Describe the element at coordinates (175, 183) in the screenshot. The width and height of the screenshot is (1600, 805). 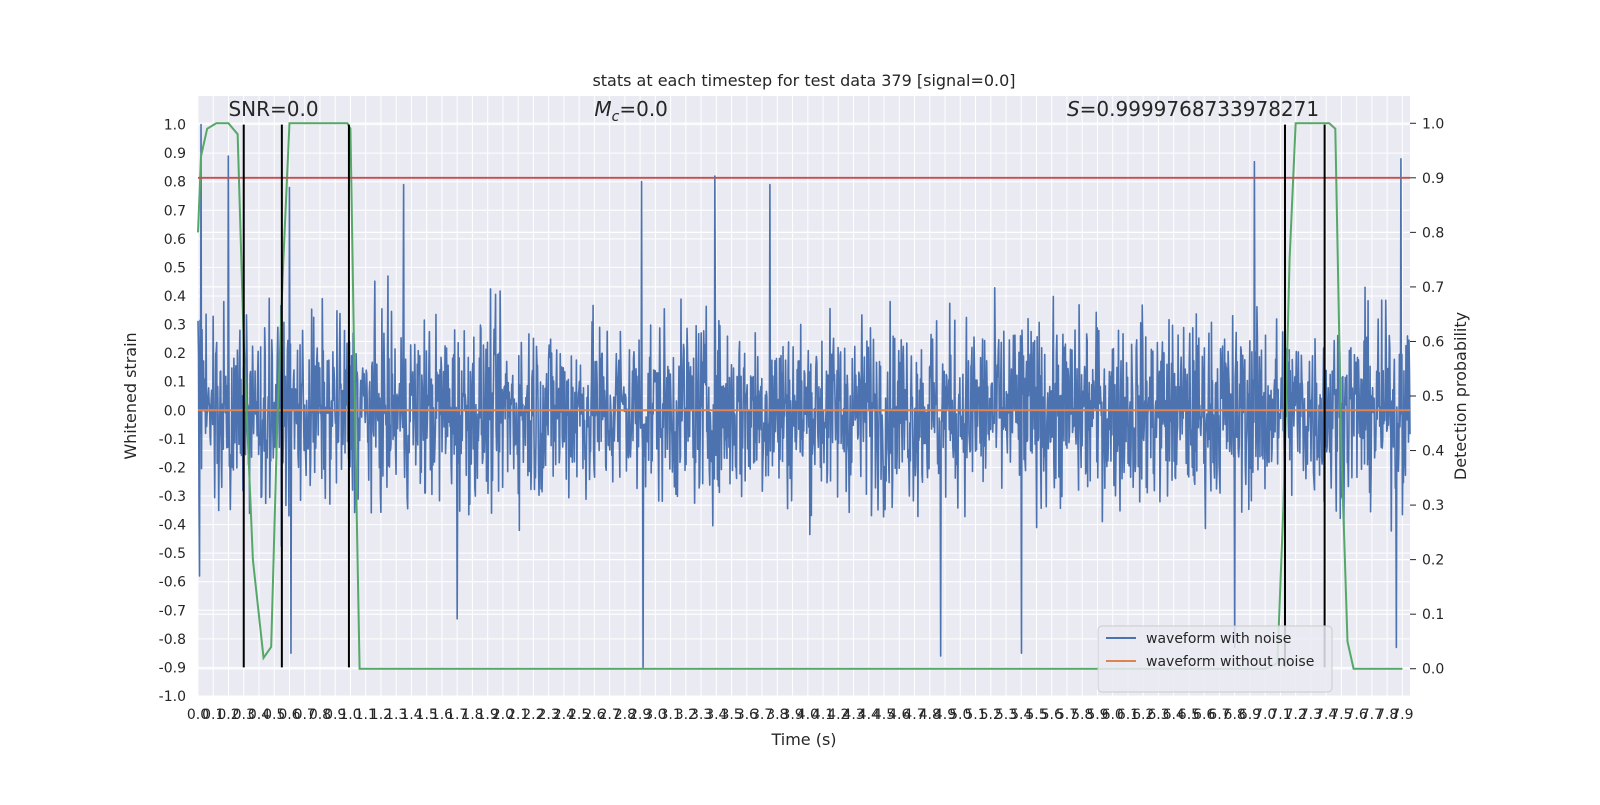
I see `y-tick-label: 0.8` at that location.